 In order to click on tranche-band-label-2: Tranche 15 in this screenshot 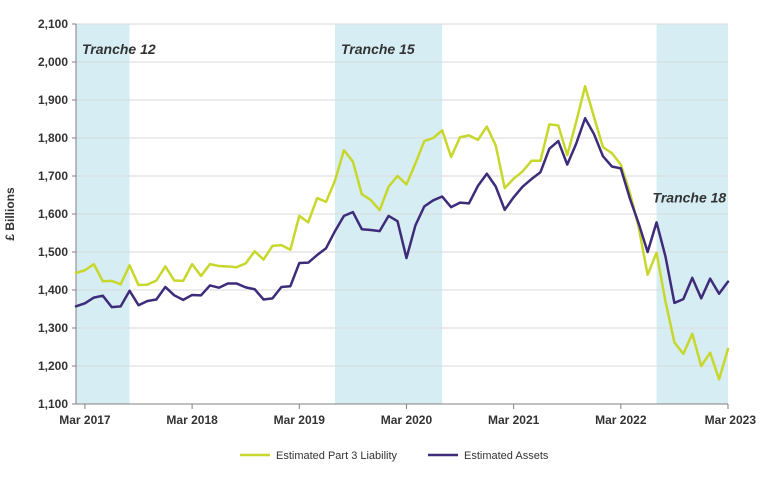, I will do `click(378, 49)`.